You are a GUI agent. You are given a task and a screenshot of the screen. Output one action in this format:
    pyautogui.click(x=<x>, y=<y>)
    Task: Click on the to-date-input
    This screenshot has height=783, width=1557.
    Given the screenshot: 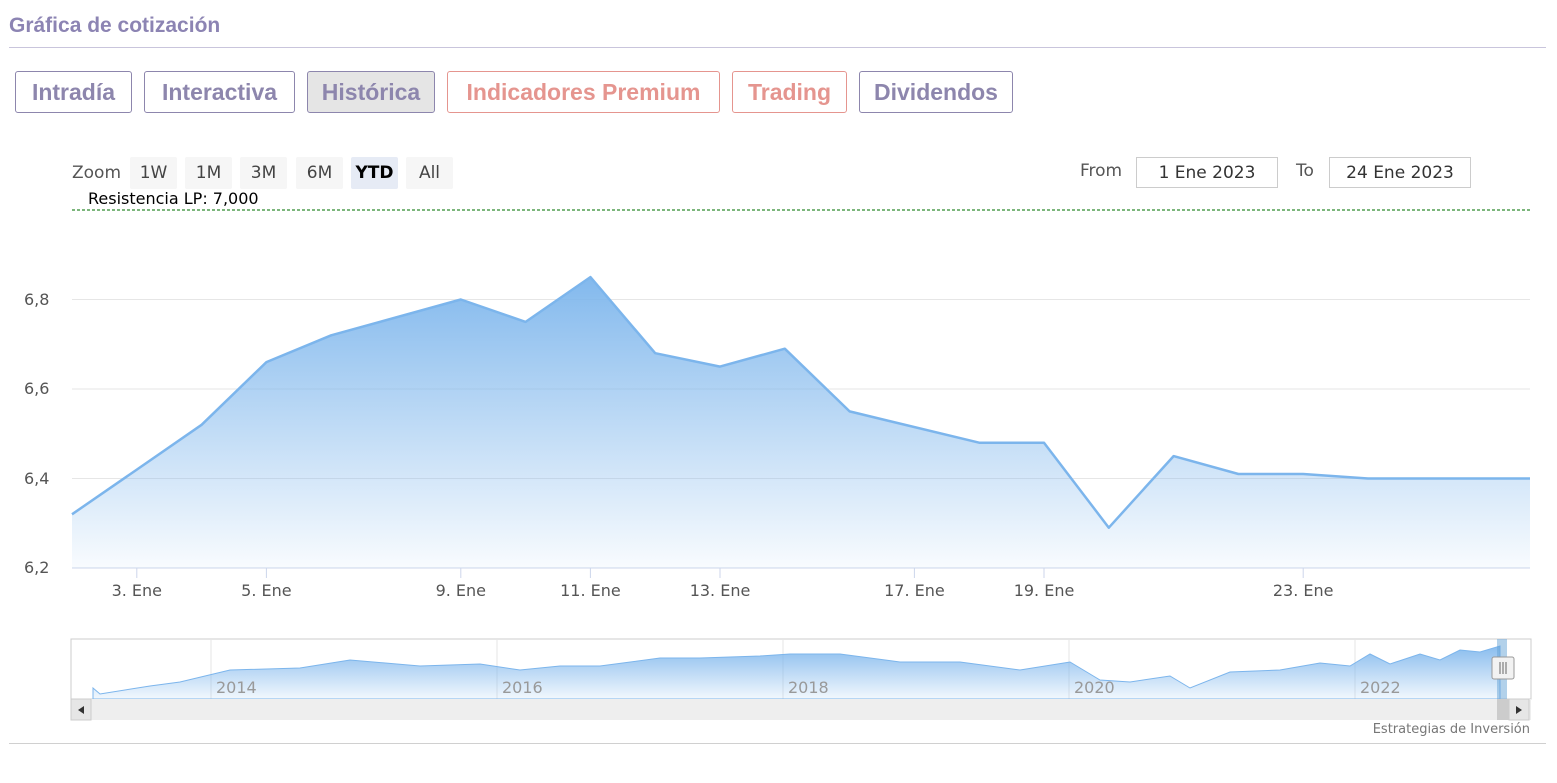 What is the action you would take?
    pyautogui.click(x=1400, y=172)
    